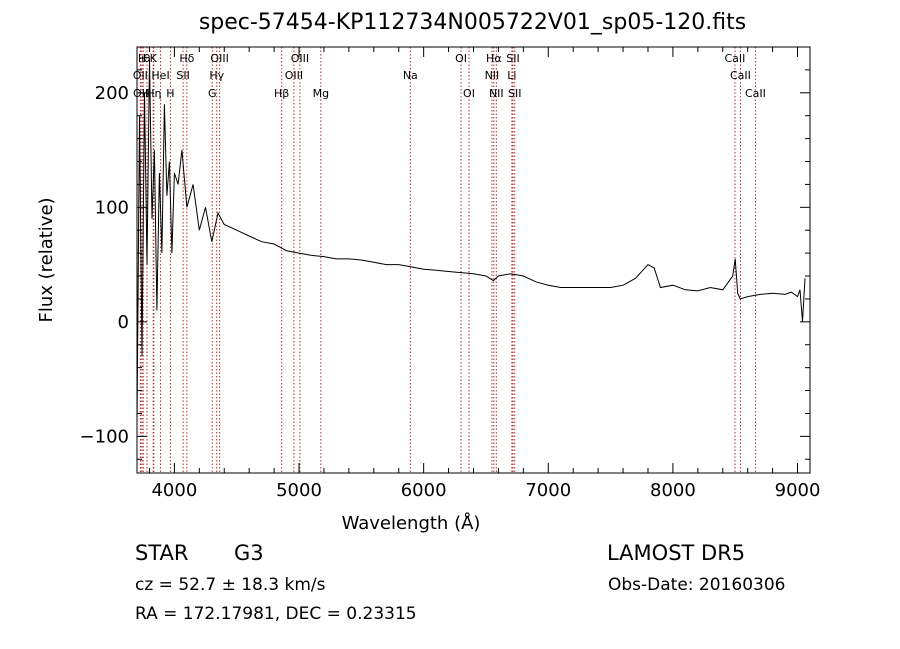  What do you see at coordinates (424, 490) in the screenshot?
I see `x-tick-label-2: 6000` at bounding box center [424, 490].